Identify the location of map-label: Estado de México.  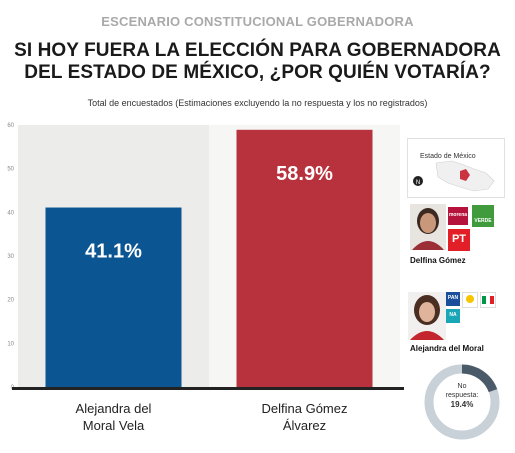
(448, 156).